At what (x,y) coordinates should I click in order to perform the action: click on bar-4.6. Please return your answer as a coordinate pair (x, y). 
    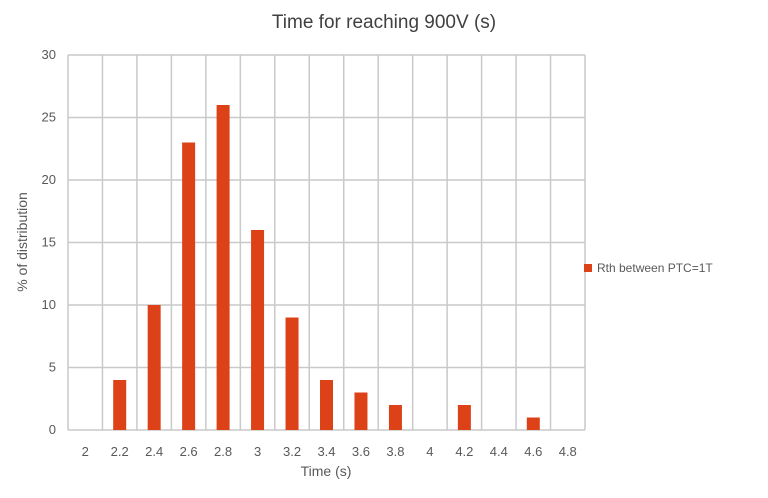
    Looking at the image, I should click on (533, 423).